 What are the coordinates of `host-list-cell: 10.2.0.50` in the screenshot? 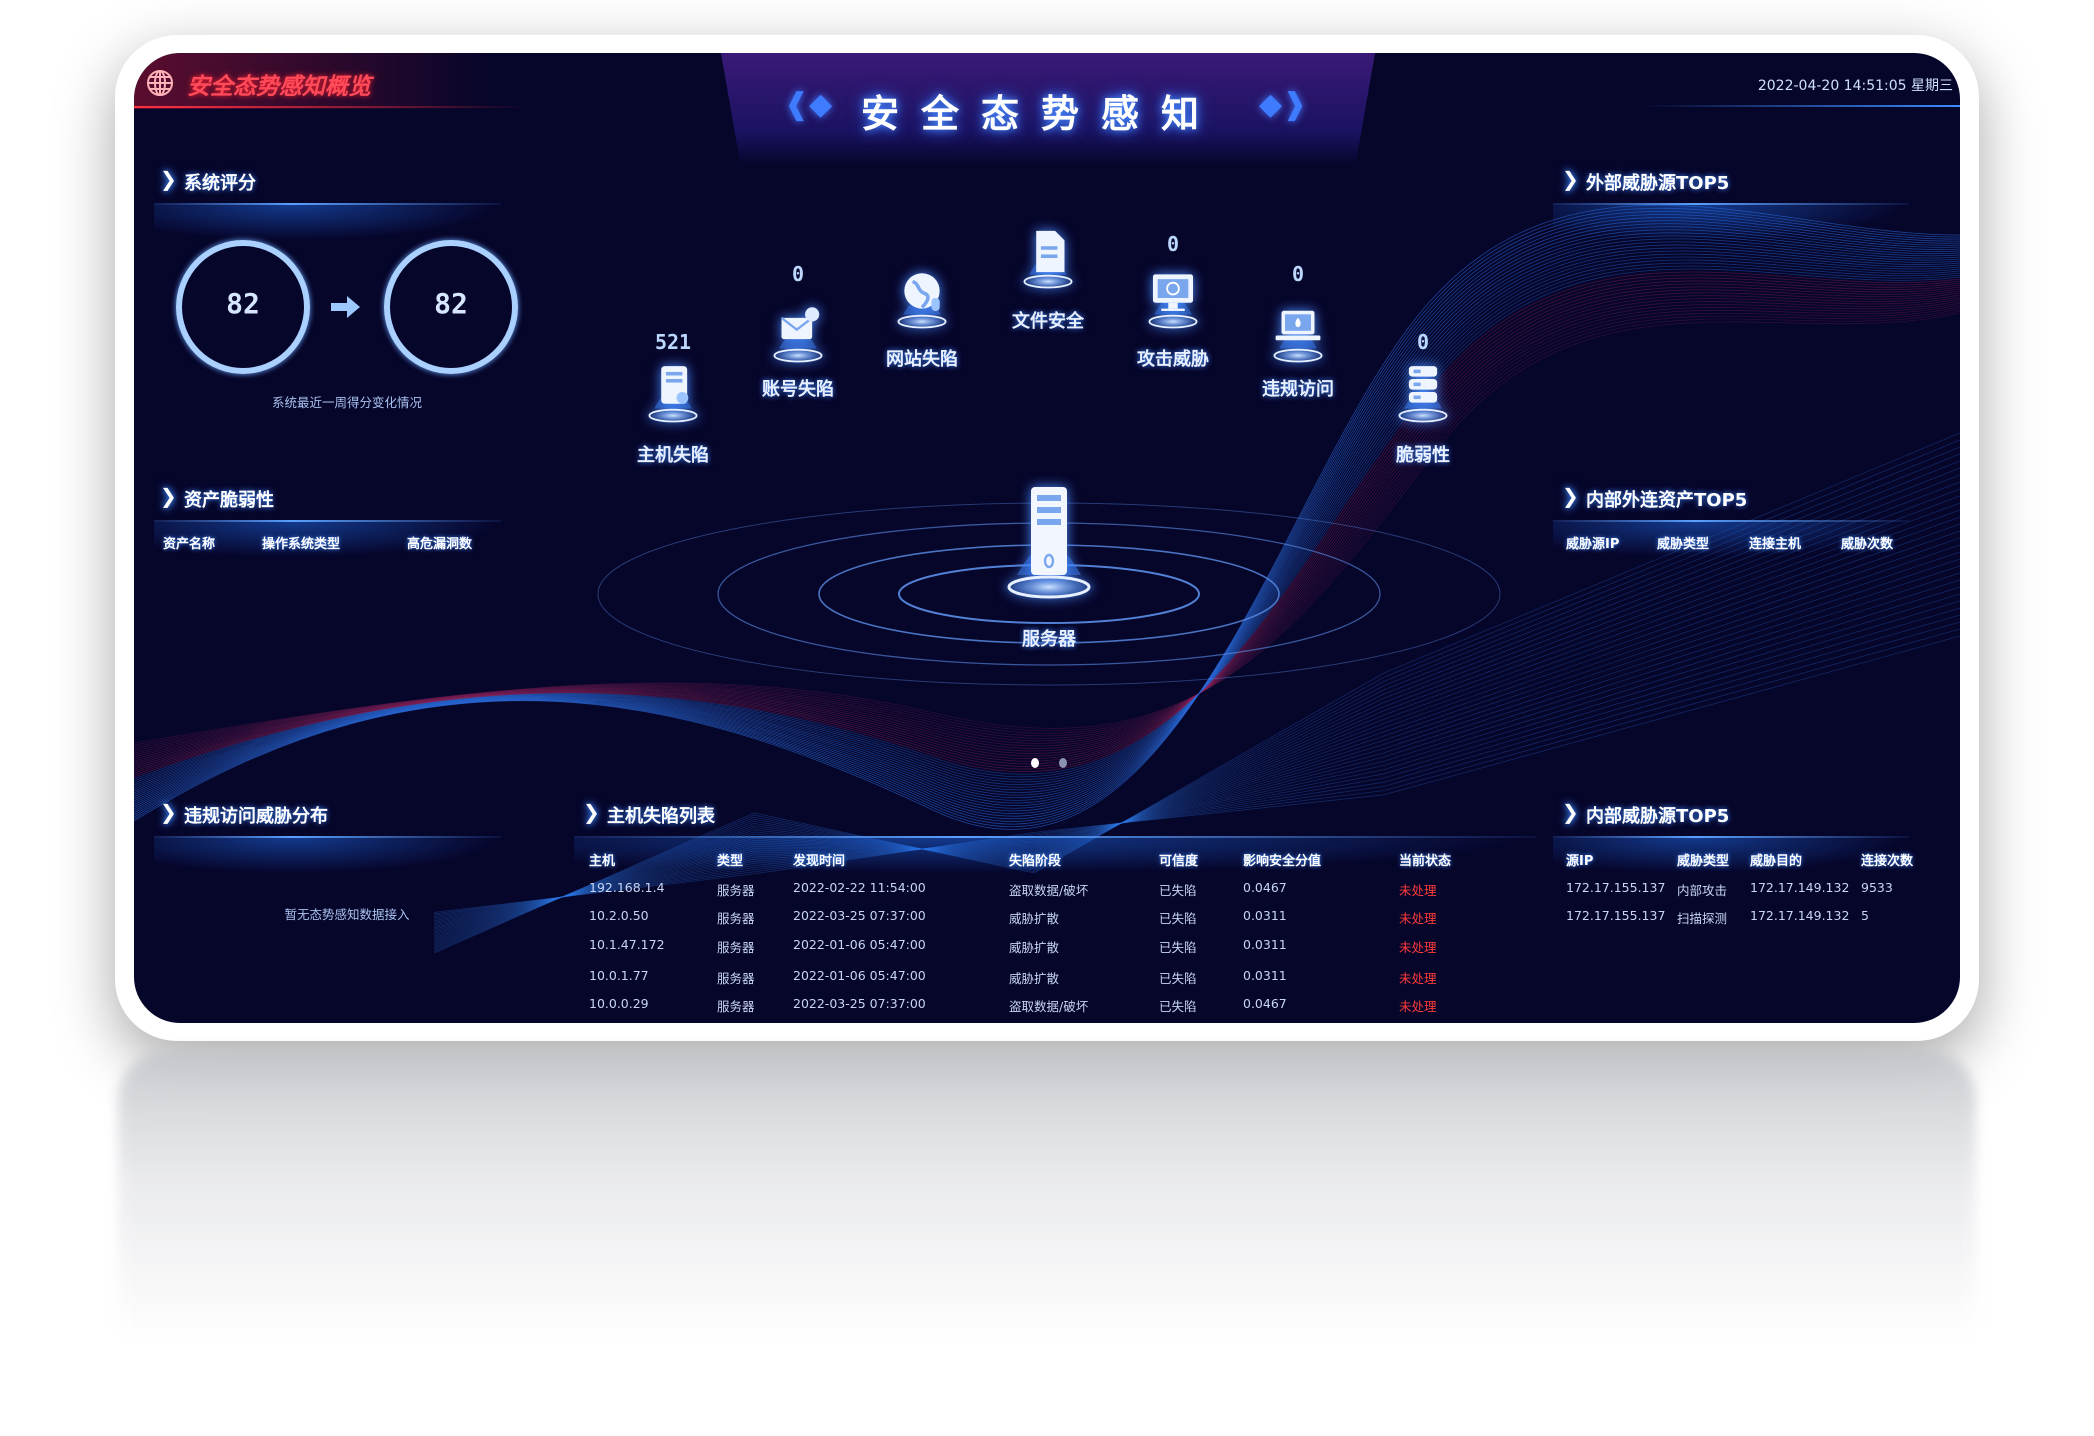 It's located at (619, 915).